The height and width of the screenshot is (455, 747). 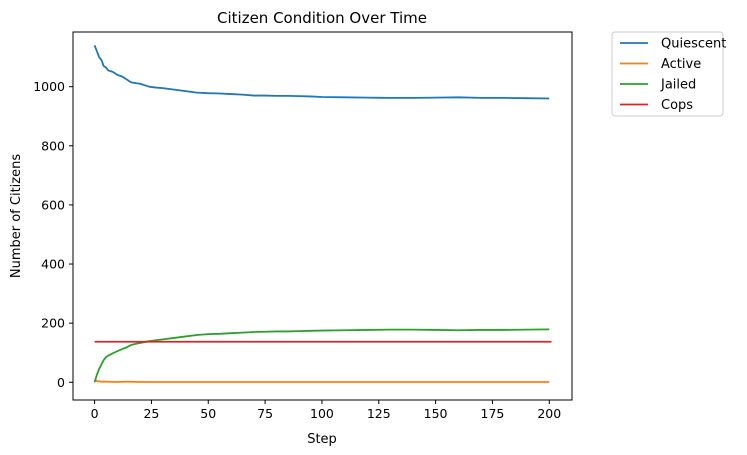 What do you see at coordinates (53, 204) in the screenshot?
I see `y-tick-label: 600` at bounding box center [53, 204].